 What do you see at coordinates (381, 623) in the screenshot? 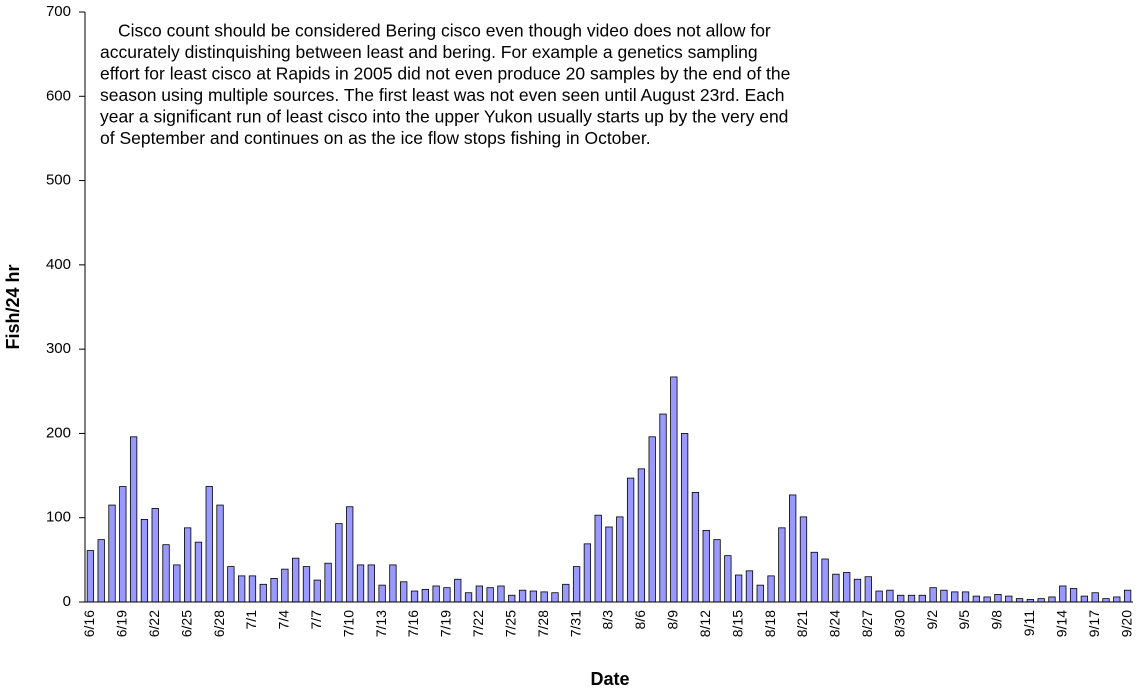
I see `x-tick-label: 7/13` at bounding box center [381, 623].